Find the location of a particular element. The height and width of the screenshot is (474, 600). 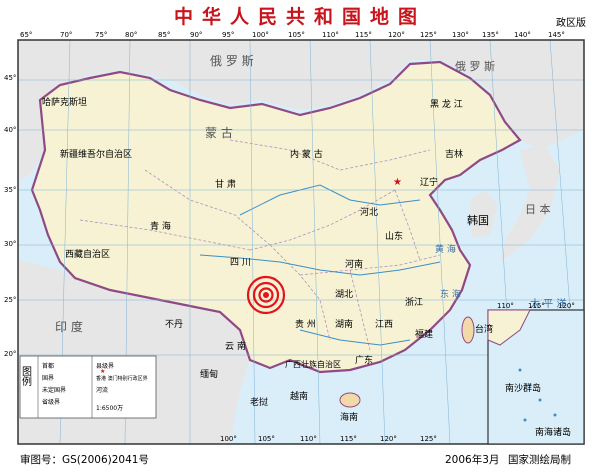

approval-number: 审图号：GS(2006)2041号 is located at coordinates (84, 460).